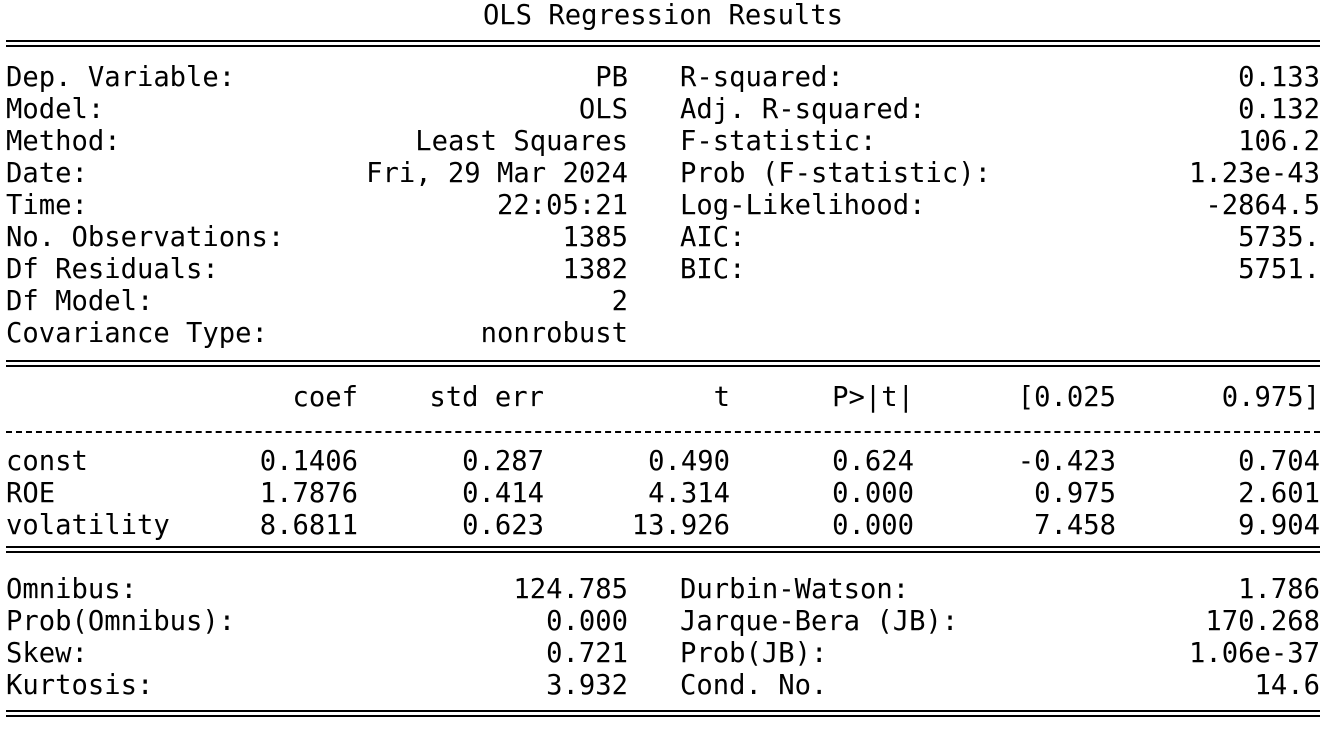  What do you see at coordinates (47, 461) in the screenshot?
I see `variable-name: const` at bounding box center [47, 461].